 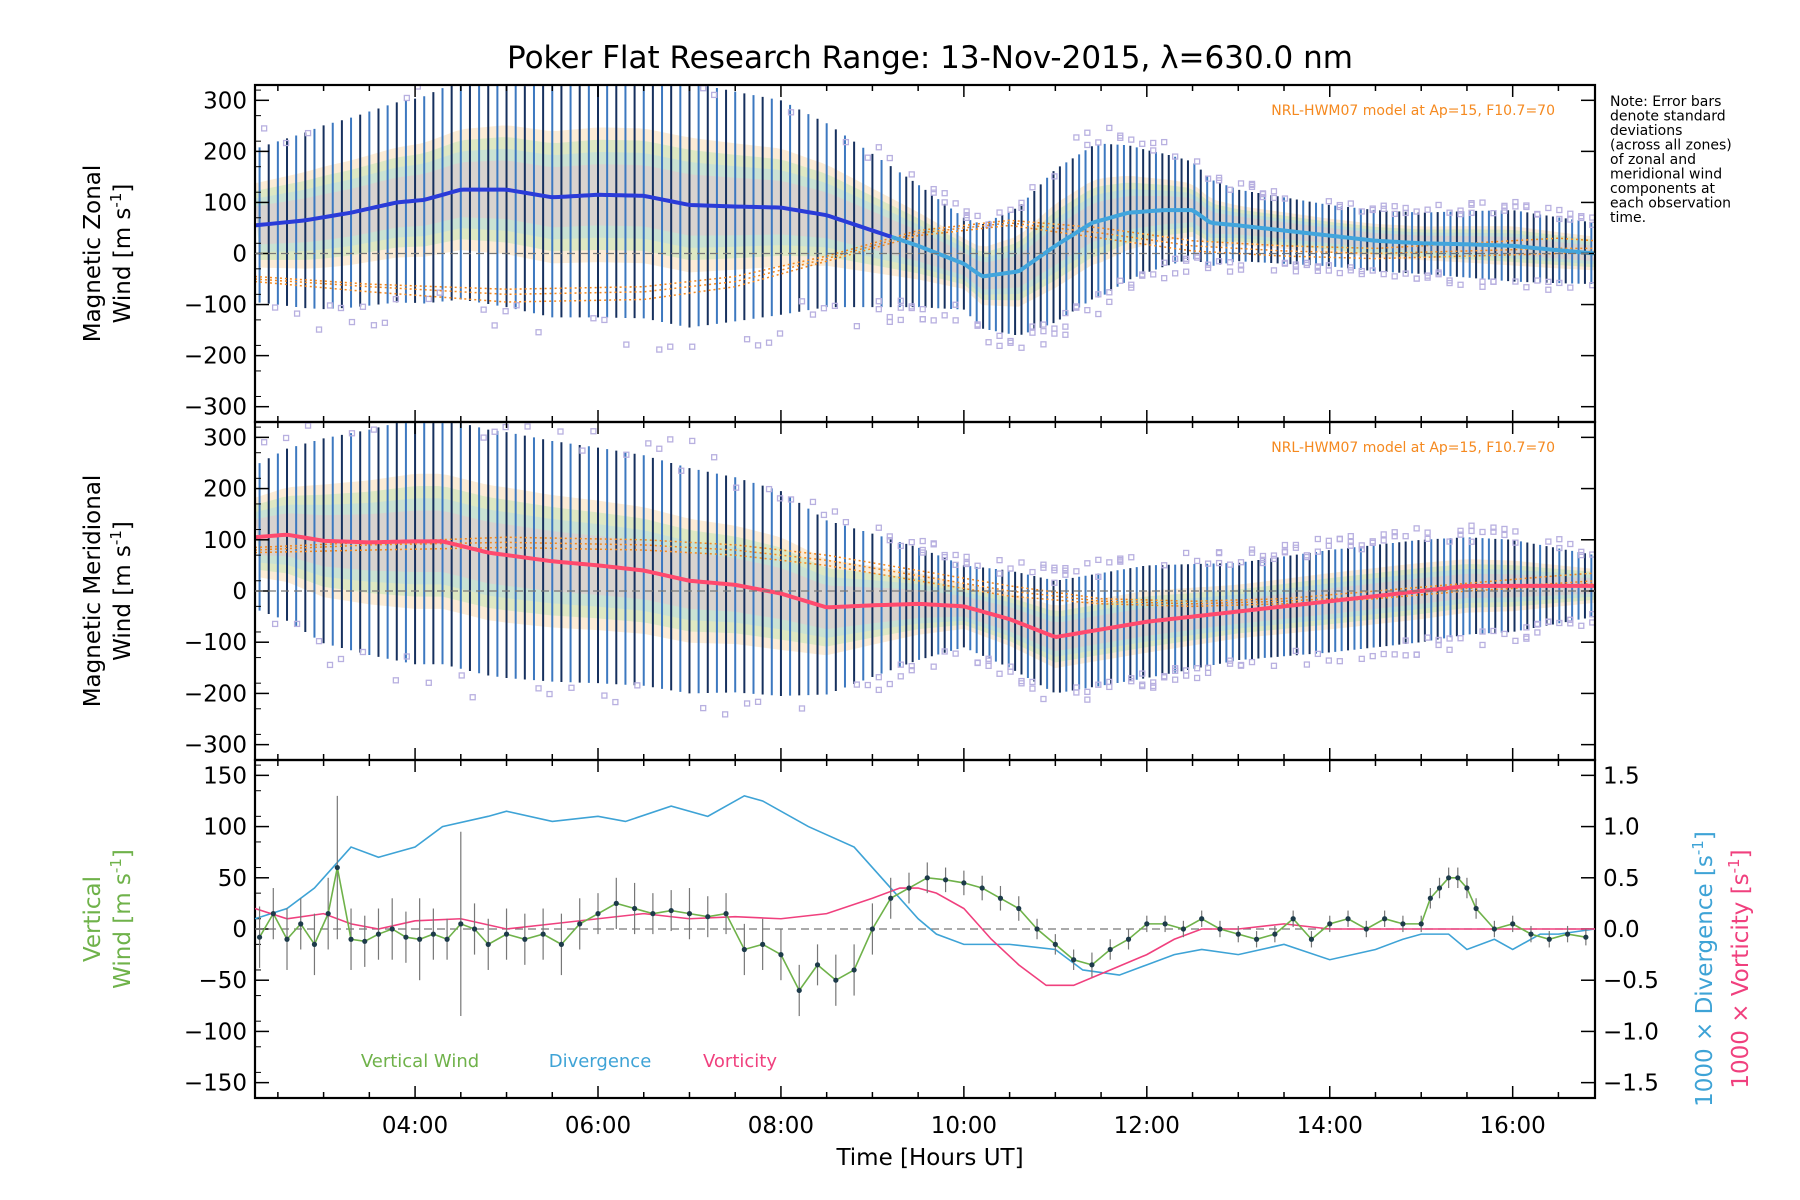 I want to click on legend-entry: Vertical Wind, so click(x=420, y=1061).